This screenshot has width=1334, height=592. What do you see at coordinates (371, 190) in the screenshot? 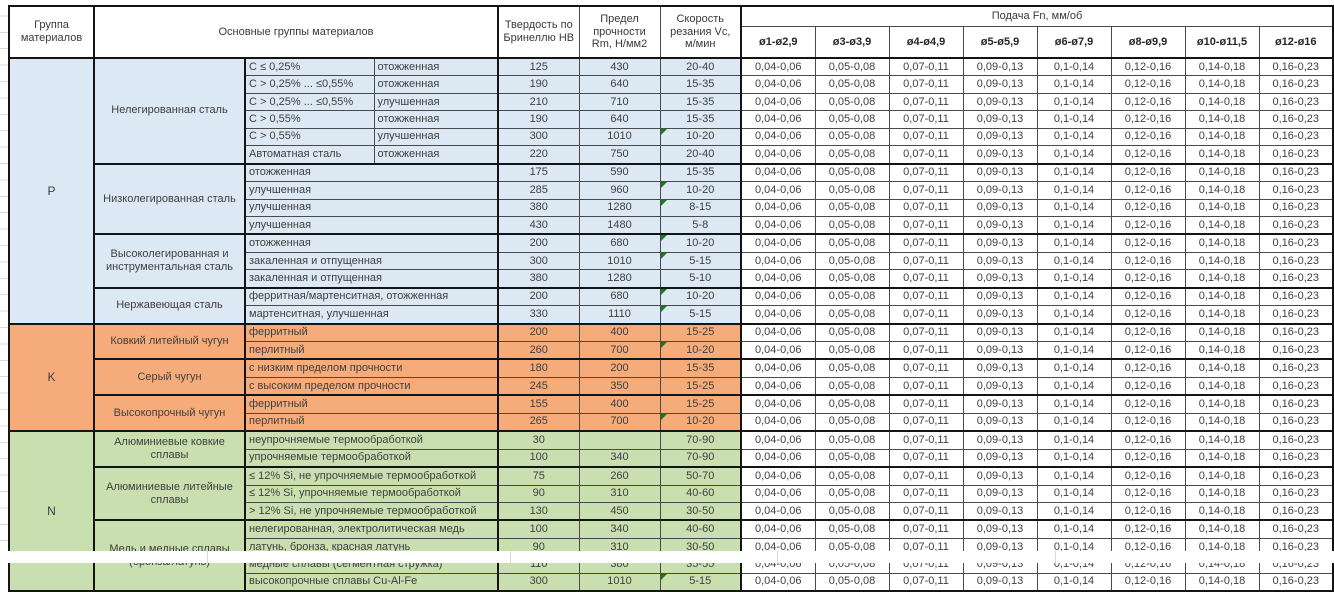
I see `material-cell: улучшенная` at bounding box center [371, 190].